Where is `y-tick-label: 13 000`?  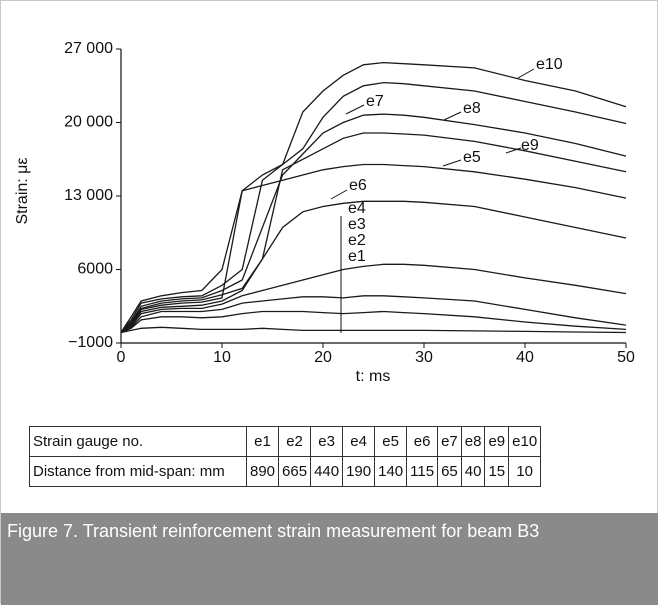 y-tick-label: 13 000 is located at coordinates (88, 195).